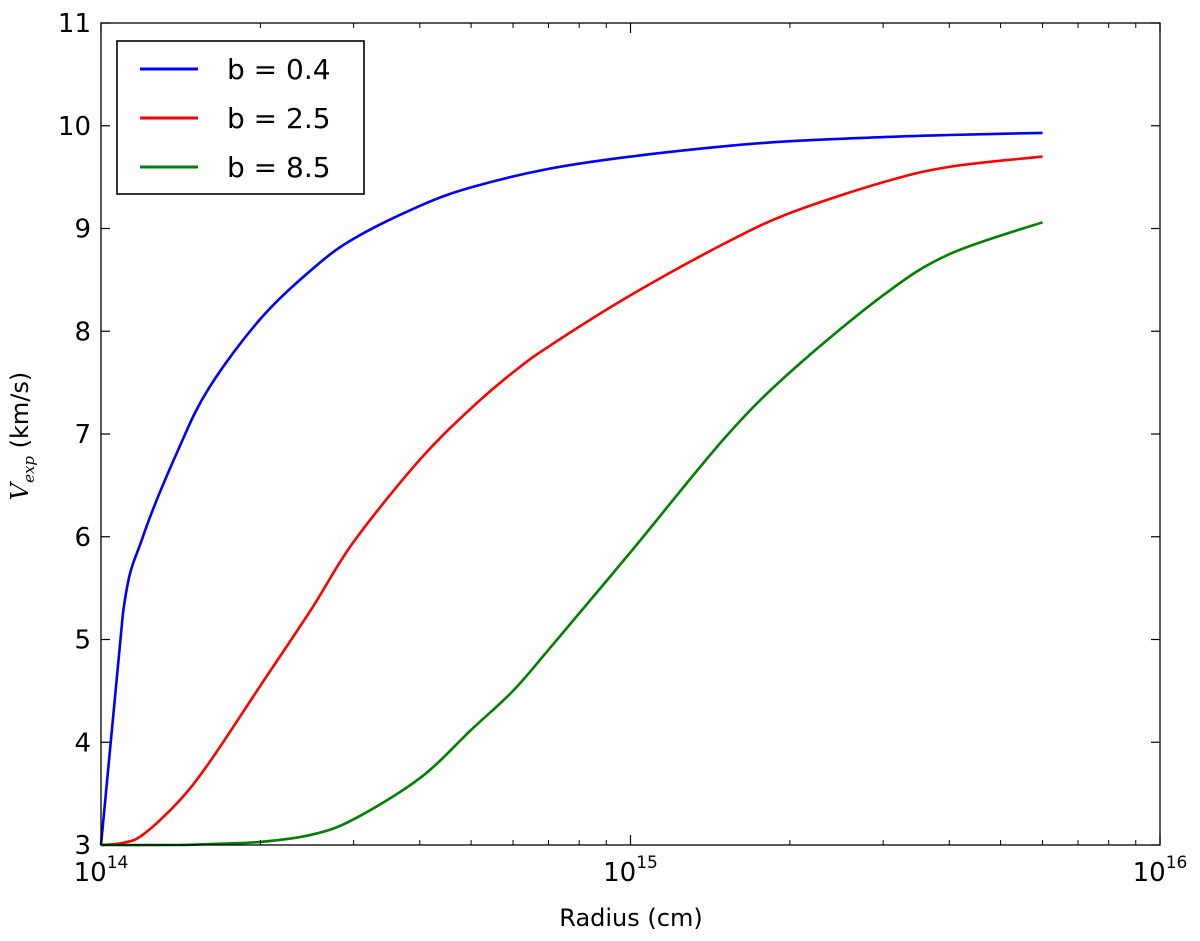 The image size is (1200, 941). What do you see at coordinates (82, 641) in the screenshot?
I see `y-tick-label: 5` at bounding box center [82, 641].